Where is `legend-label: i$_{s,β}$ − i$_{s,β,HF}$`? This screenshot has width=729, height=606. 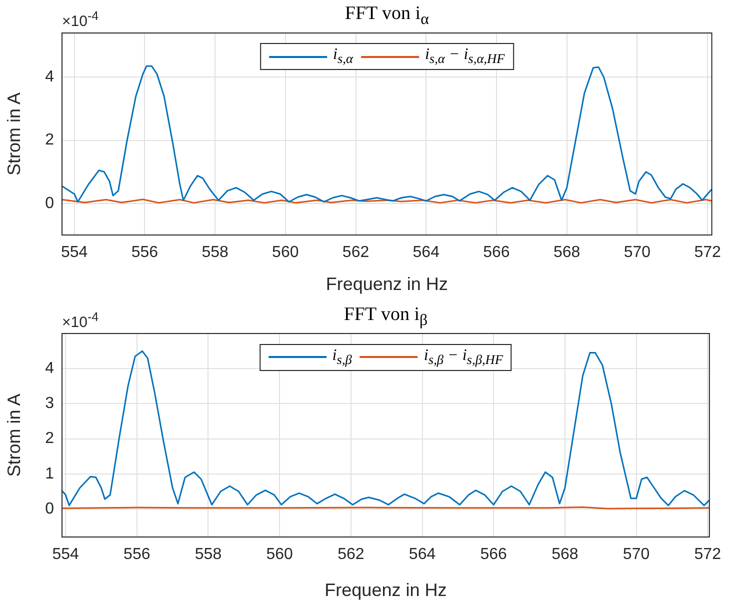
legend-label: i$_{s,β}$ − i$_{s,β,HF}$ is located at coordinates (464, 357).